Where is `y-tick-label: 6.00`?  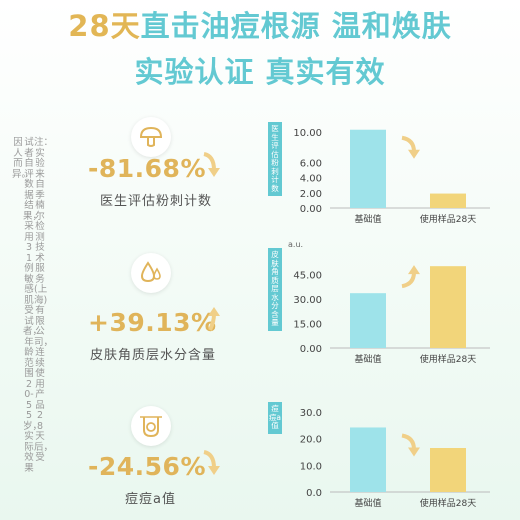 y-tick-label: 6.00 is located at coordinates (311, 163).